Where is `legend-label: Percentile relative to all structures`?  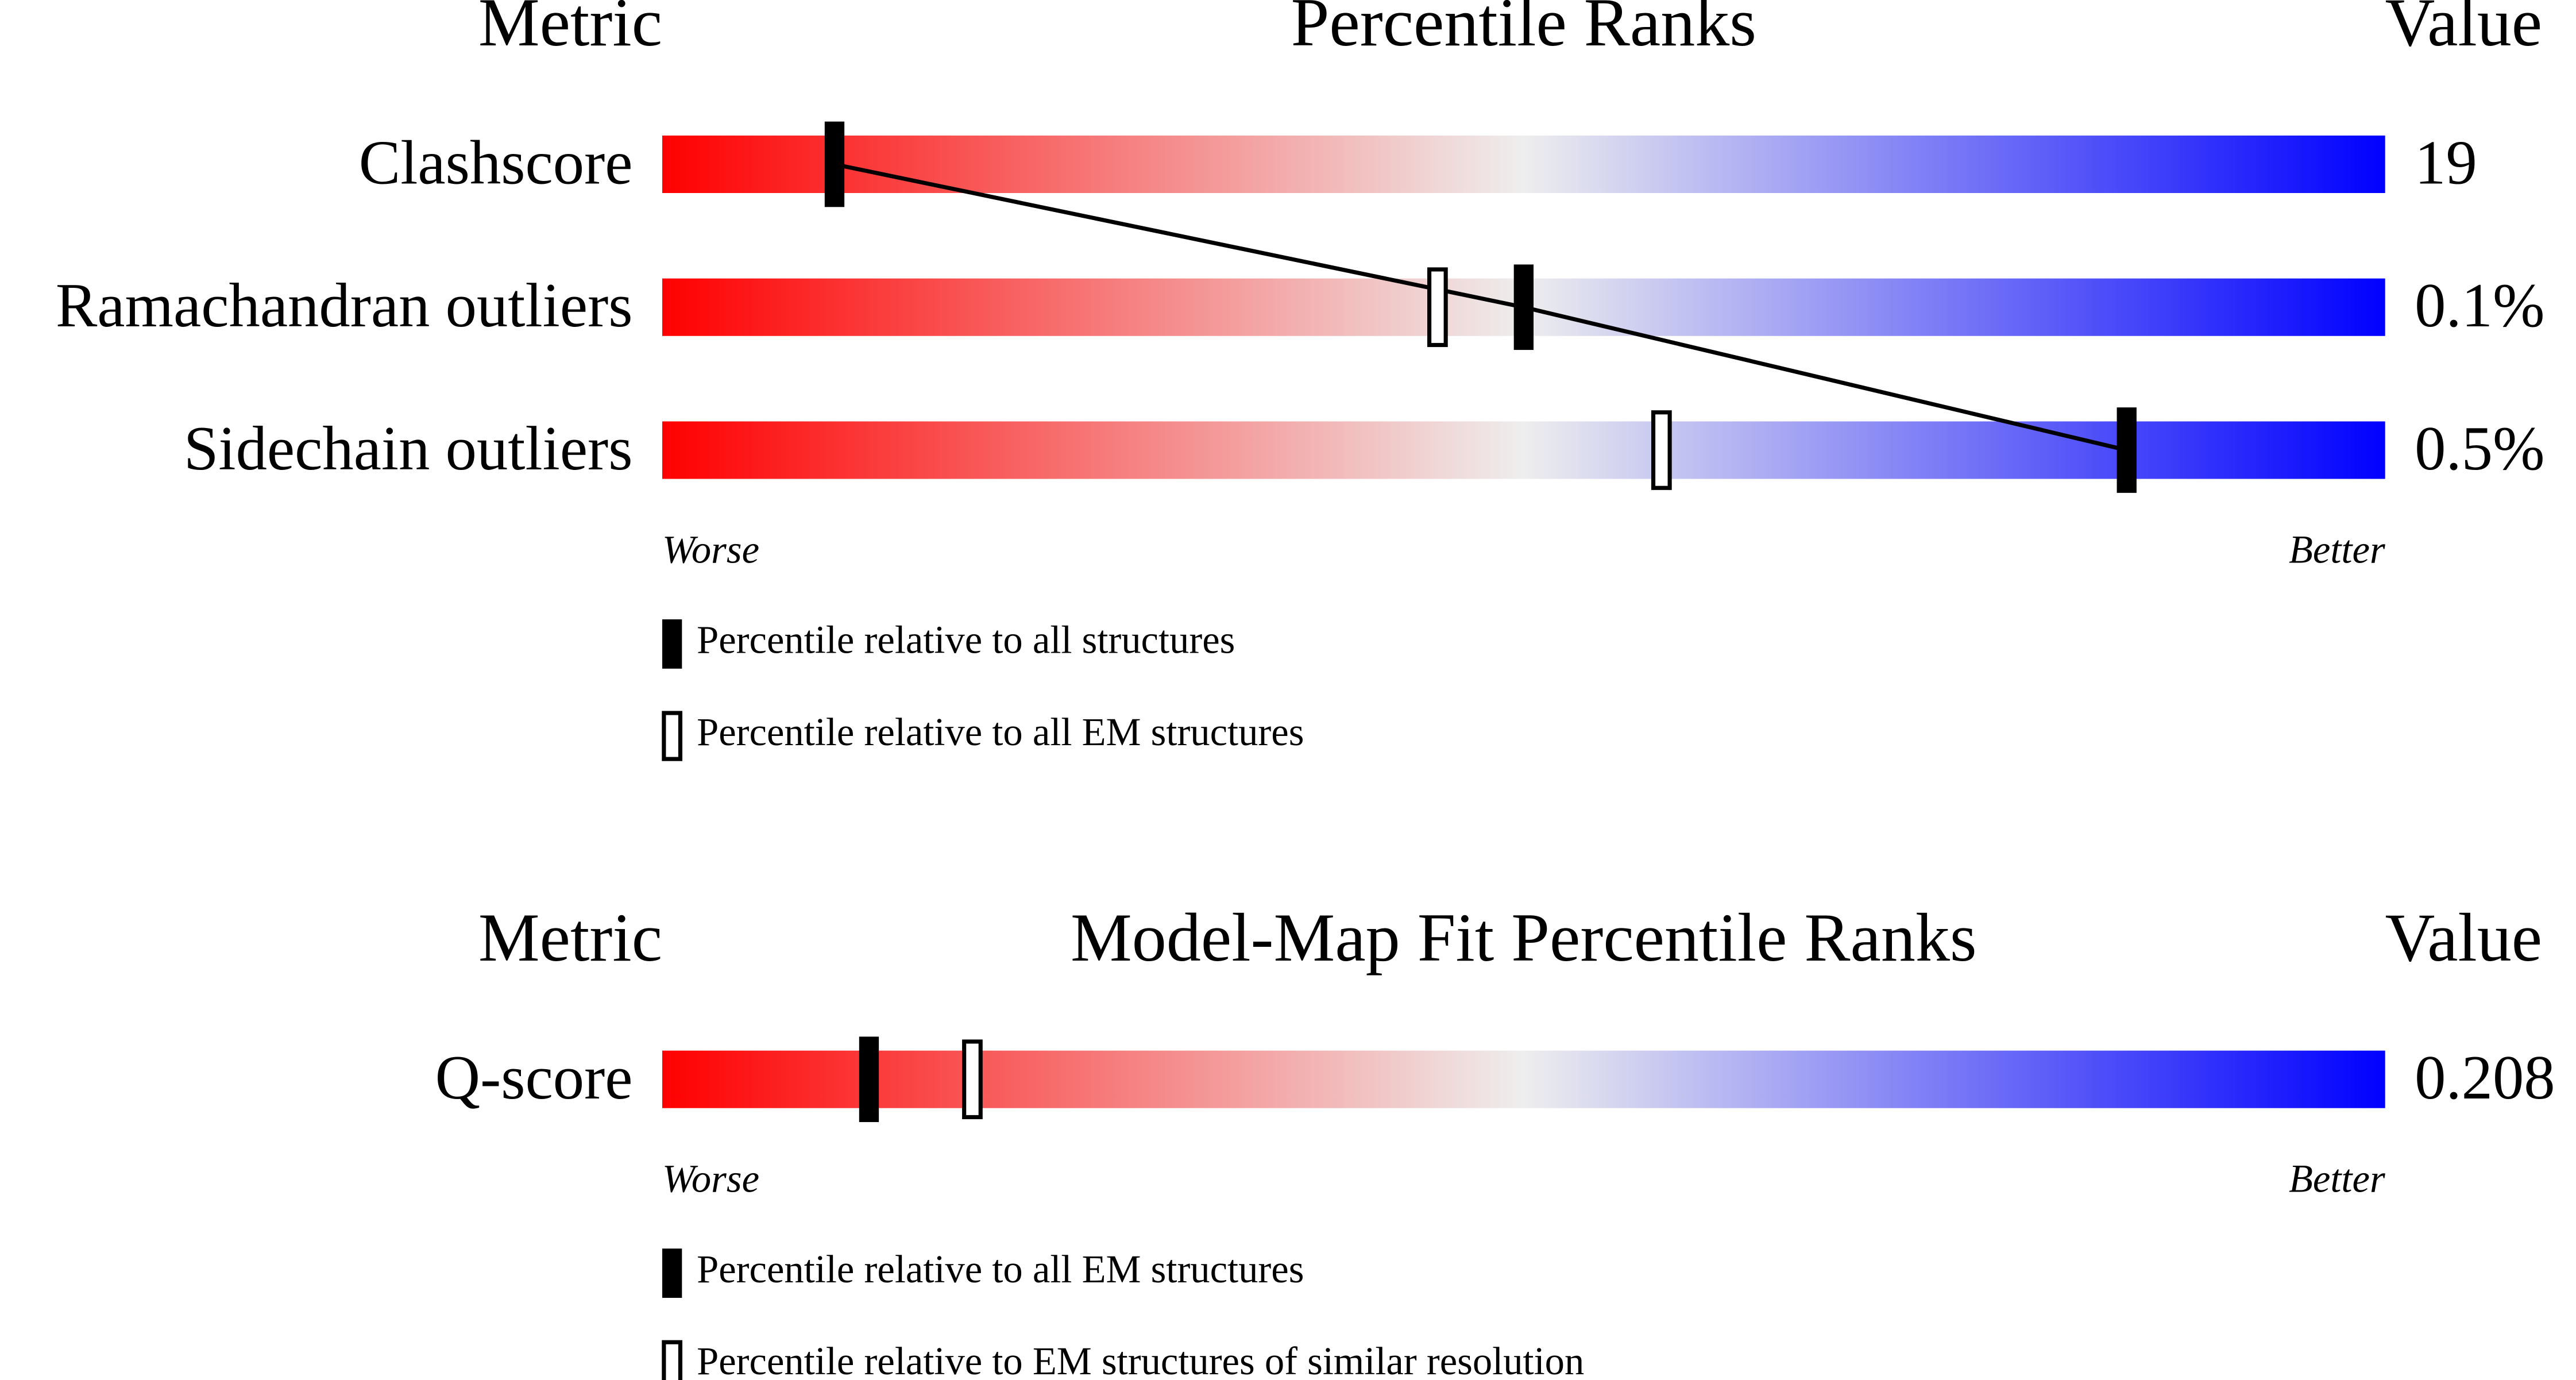 legend-label: Percentile relative to all structures is located at coordinates (966, 640).